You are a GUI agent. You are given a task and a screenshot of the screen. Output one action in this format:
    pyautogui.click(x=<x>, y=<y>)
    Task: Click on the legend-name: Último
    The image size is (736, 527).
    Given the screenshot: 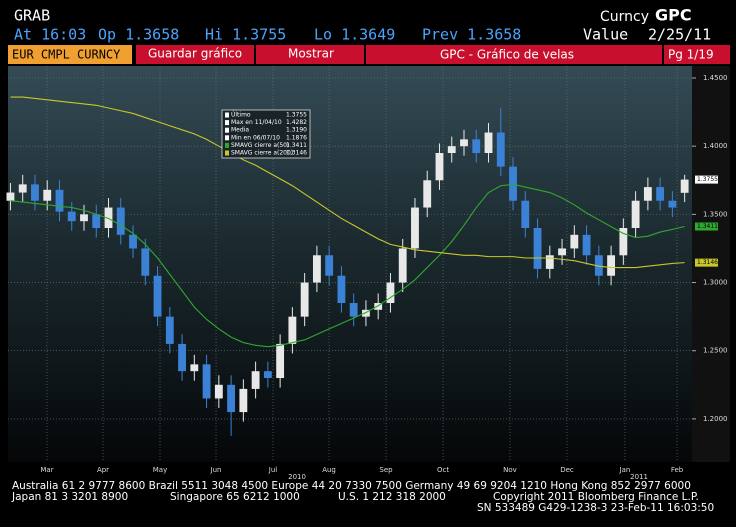 What is the action you would take?
    pyautogui.click(x=241, y=115)
    